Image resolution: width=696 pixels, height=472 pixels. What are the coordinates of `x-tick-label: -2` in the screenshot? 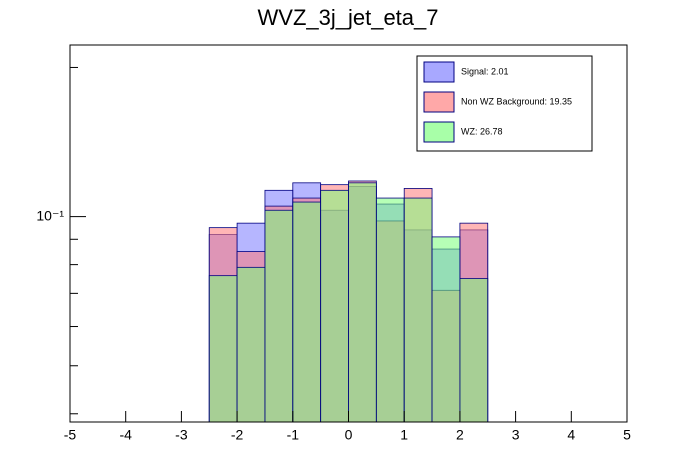 It's located at (237, 435).